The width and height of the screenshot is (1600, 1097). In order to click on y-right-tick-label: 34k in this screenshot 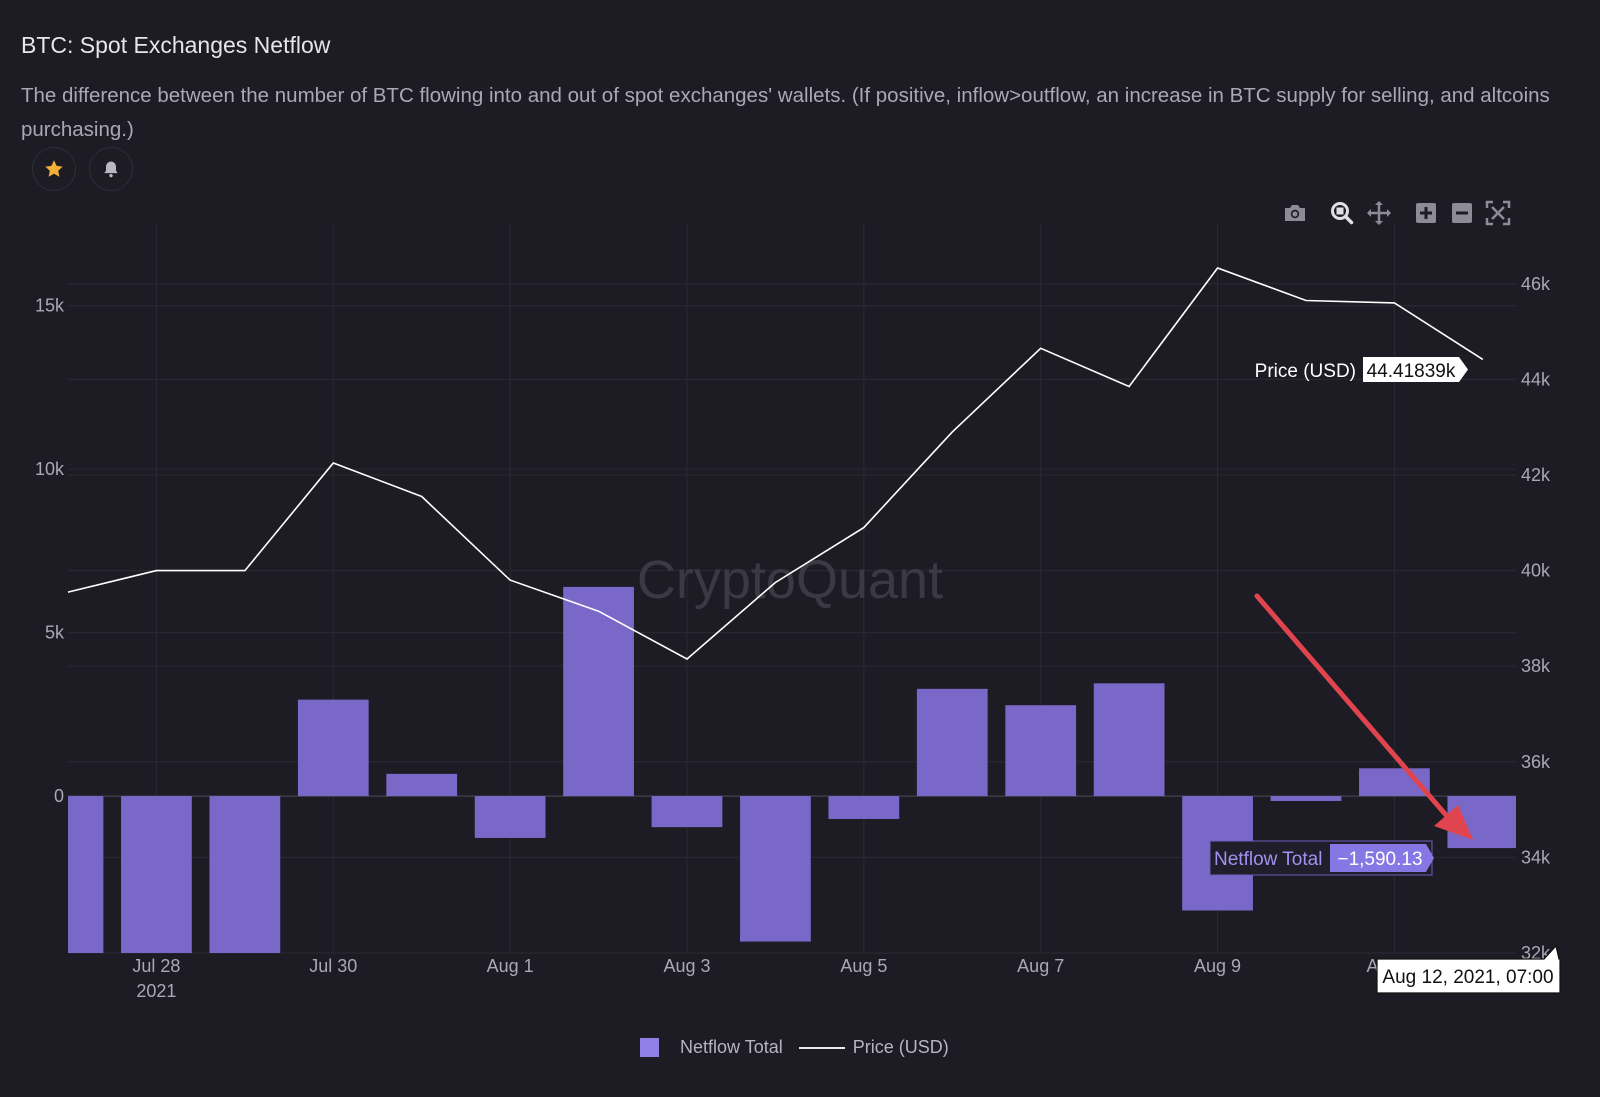, I will do `click(1536, 857)`.